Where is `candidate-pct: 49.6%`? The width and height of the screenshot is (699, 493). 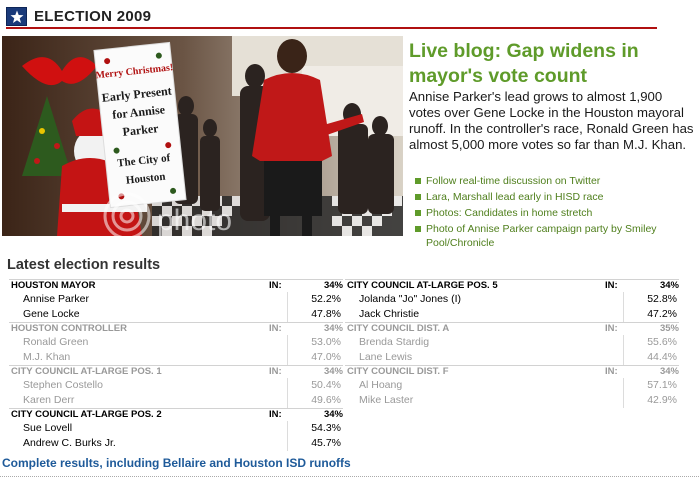 candidate-pct: 49.6% is located at coordinates (315, 400).